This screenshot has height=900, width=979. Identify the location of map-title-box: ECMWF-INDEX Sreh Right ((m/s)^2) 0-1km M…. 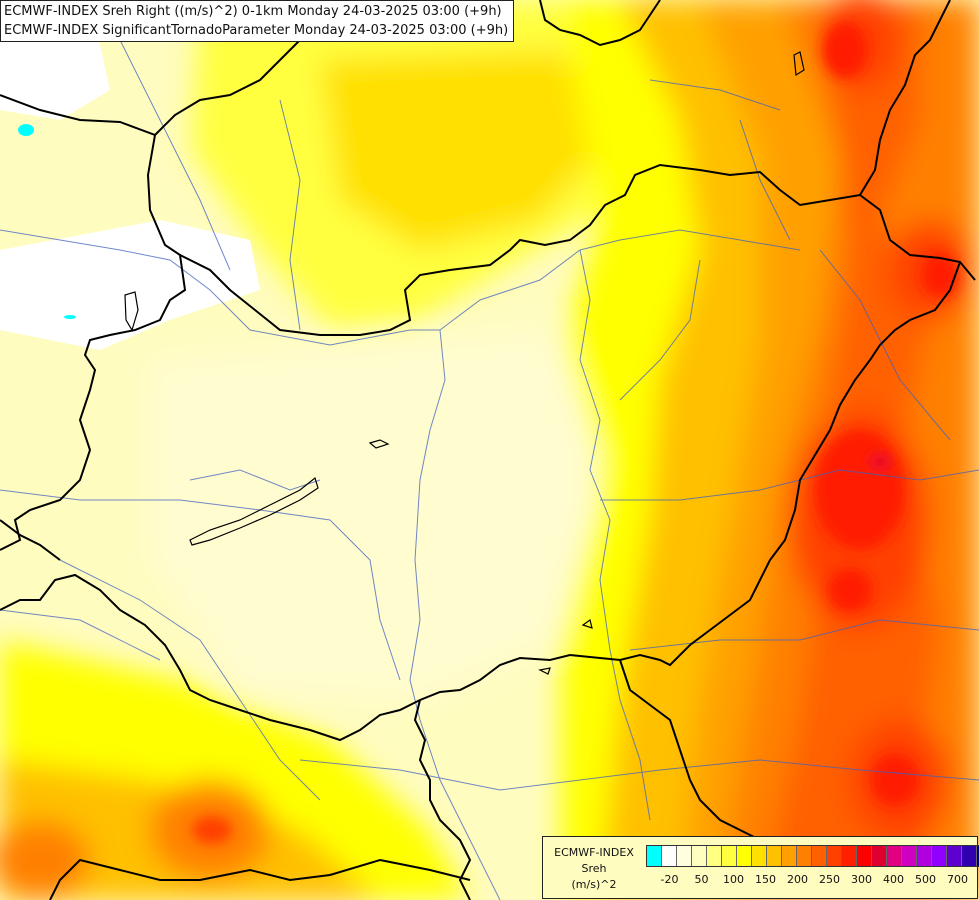
(257, 21).